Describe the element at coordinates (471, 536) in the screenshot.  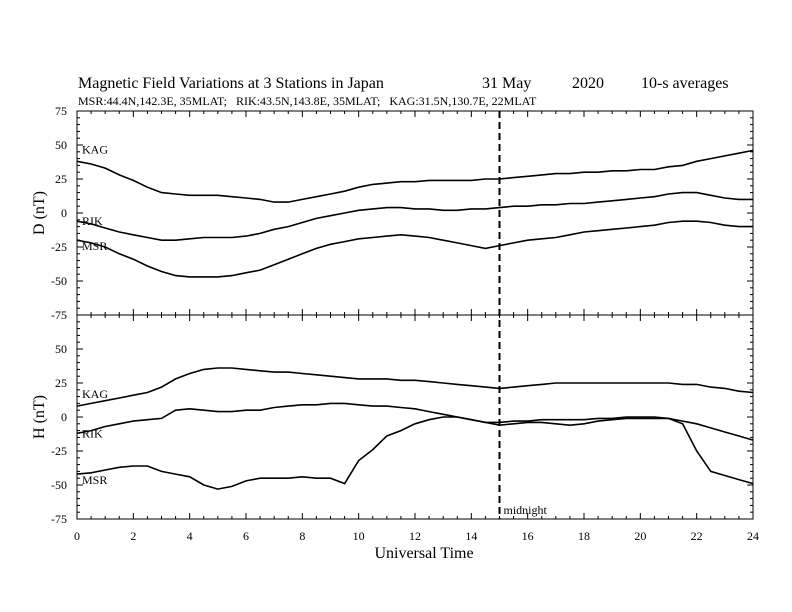
I see `x-tick-label: 14` at that location.